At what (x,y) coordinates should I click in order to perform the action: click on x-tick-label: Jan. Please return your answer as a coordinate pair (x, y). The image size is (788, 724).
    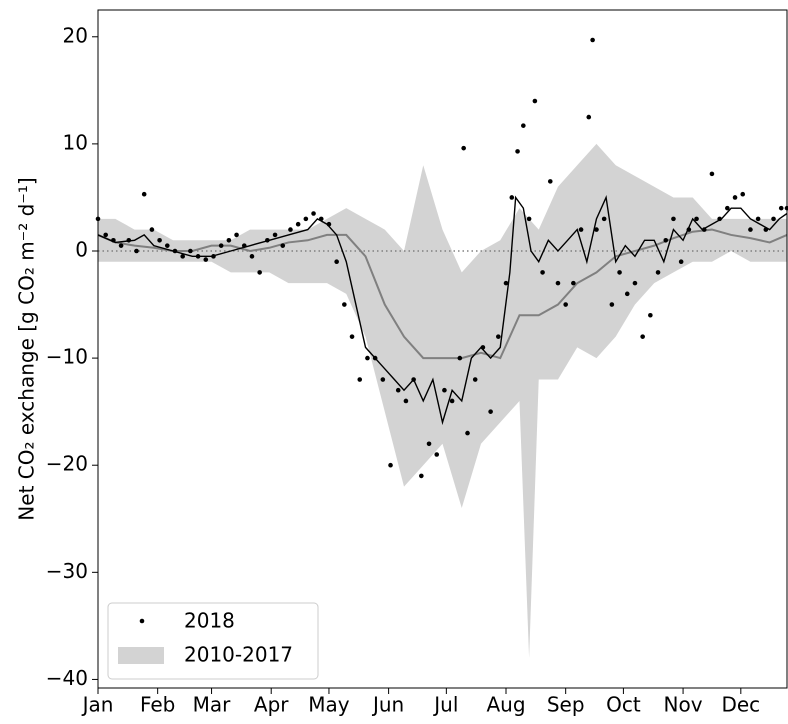
    Looking at the image, I should click on (97, 705).